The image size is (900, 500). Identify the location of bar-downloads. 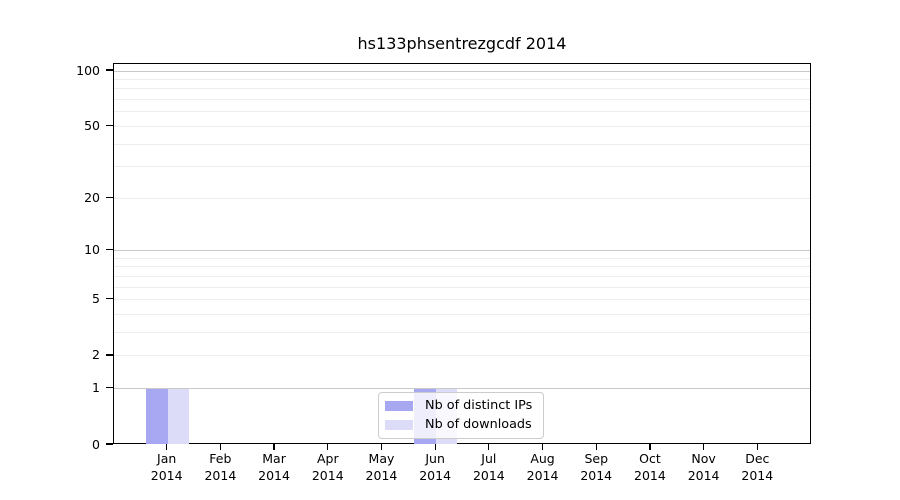
(178, 416).